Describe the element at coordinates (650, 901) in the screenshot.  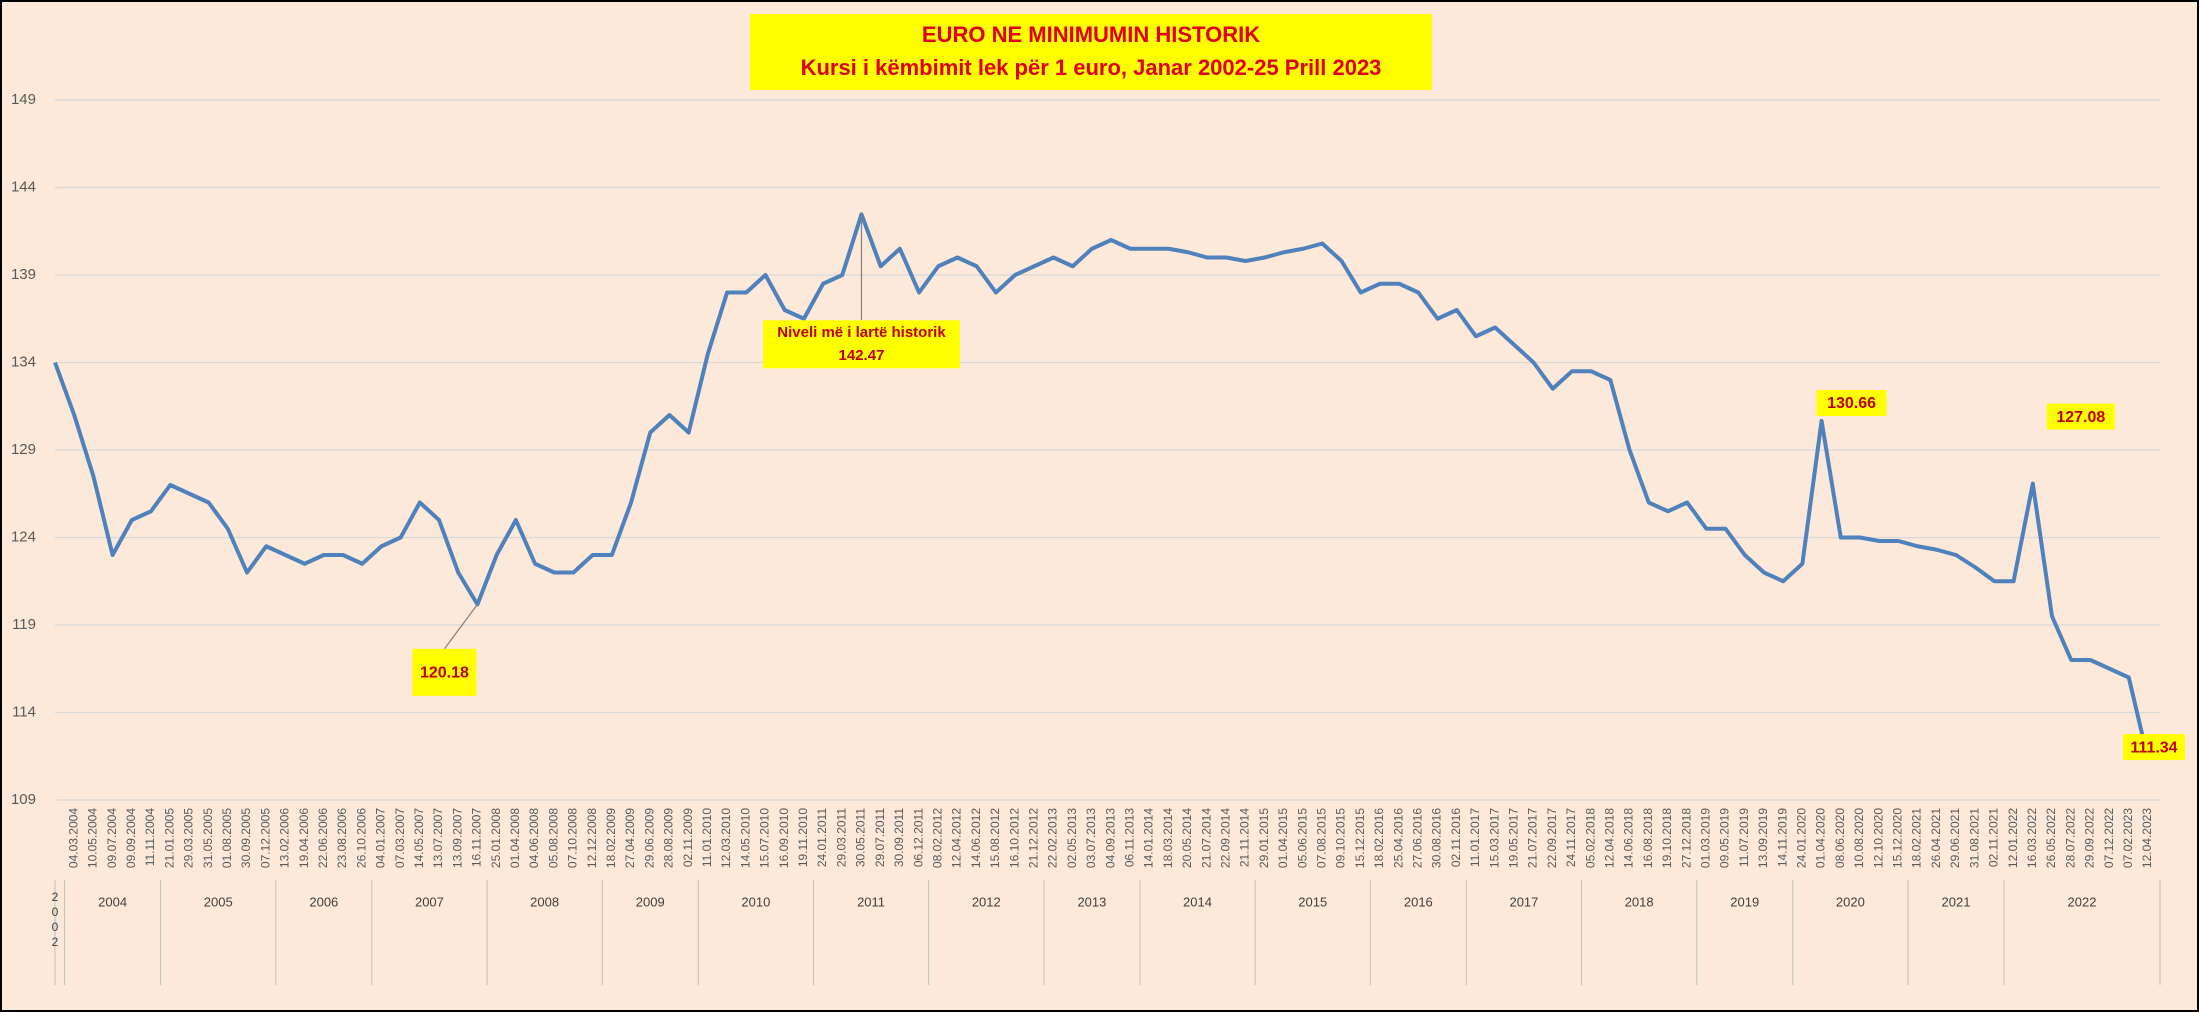
I see `year-label: 2009` at that location.